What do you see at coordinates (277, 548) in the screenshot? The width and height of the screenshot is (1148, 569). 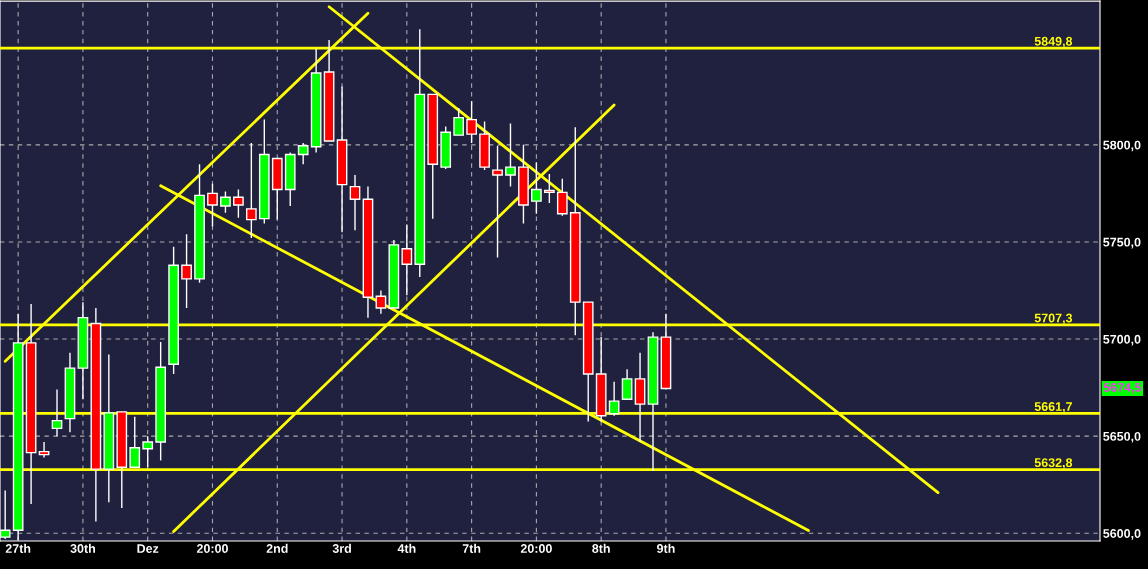 I see `x-tick-label: 2nd` at bounding box center [277, 548].